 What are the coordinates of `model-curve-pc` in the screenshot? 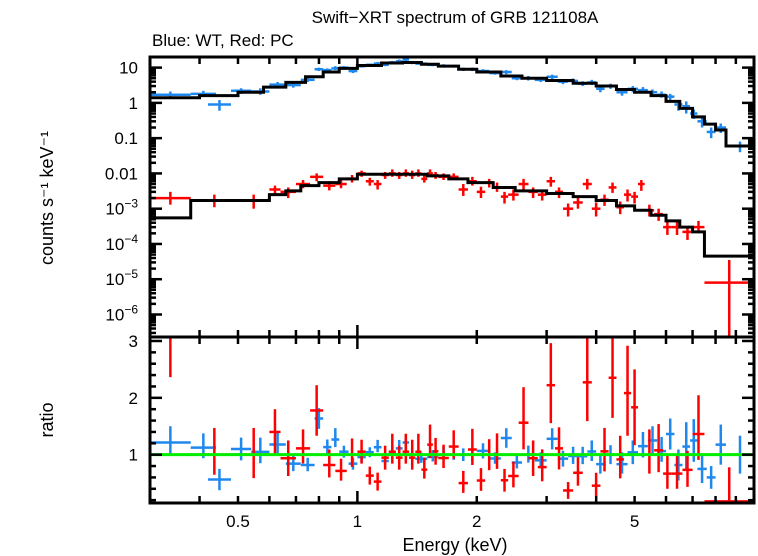 It's located at (452, 215).